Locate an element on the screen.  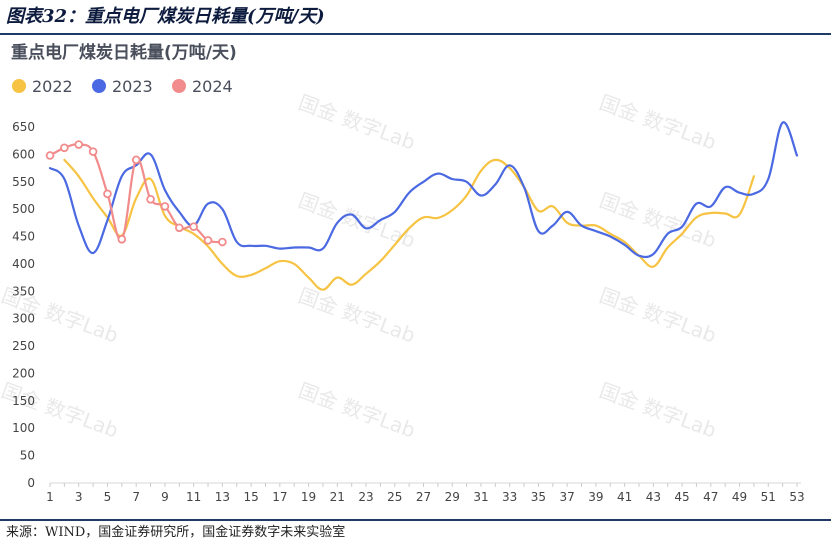
y-tick-label: 350 is located at coordinates (23, 291).